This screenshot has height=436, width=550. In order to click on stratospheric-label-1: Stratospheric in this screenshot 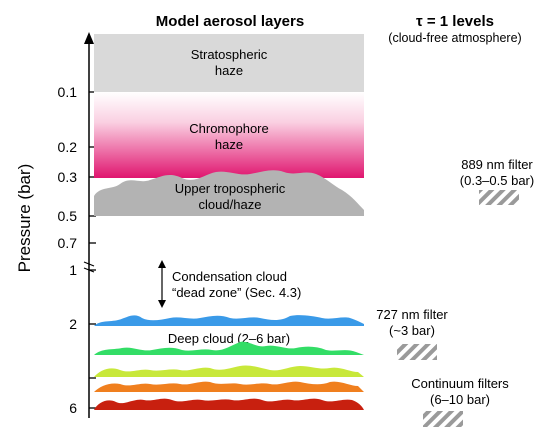, I will do `click(229, 54)`.